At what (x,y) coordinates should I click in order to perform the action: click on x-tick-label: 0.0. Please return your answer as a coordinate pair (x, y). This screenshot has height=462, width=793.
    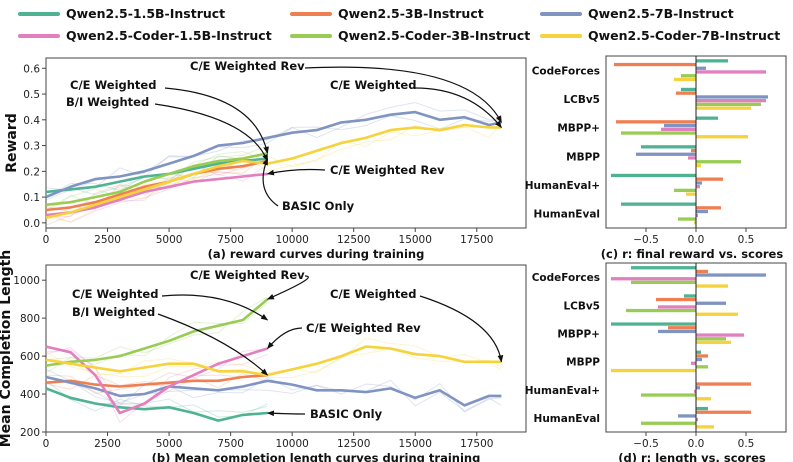
    Looking at the image, I should click on (696, 240).